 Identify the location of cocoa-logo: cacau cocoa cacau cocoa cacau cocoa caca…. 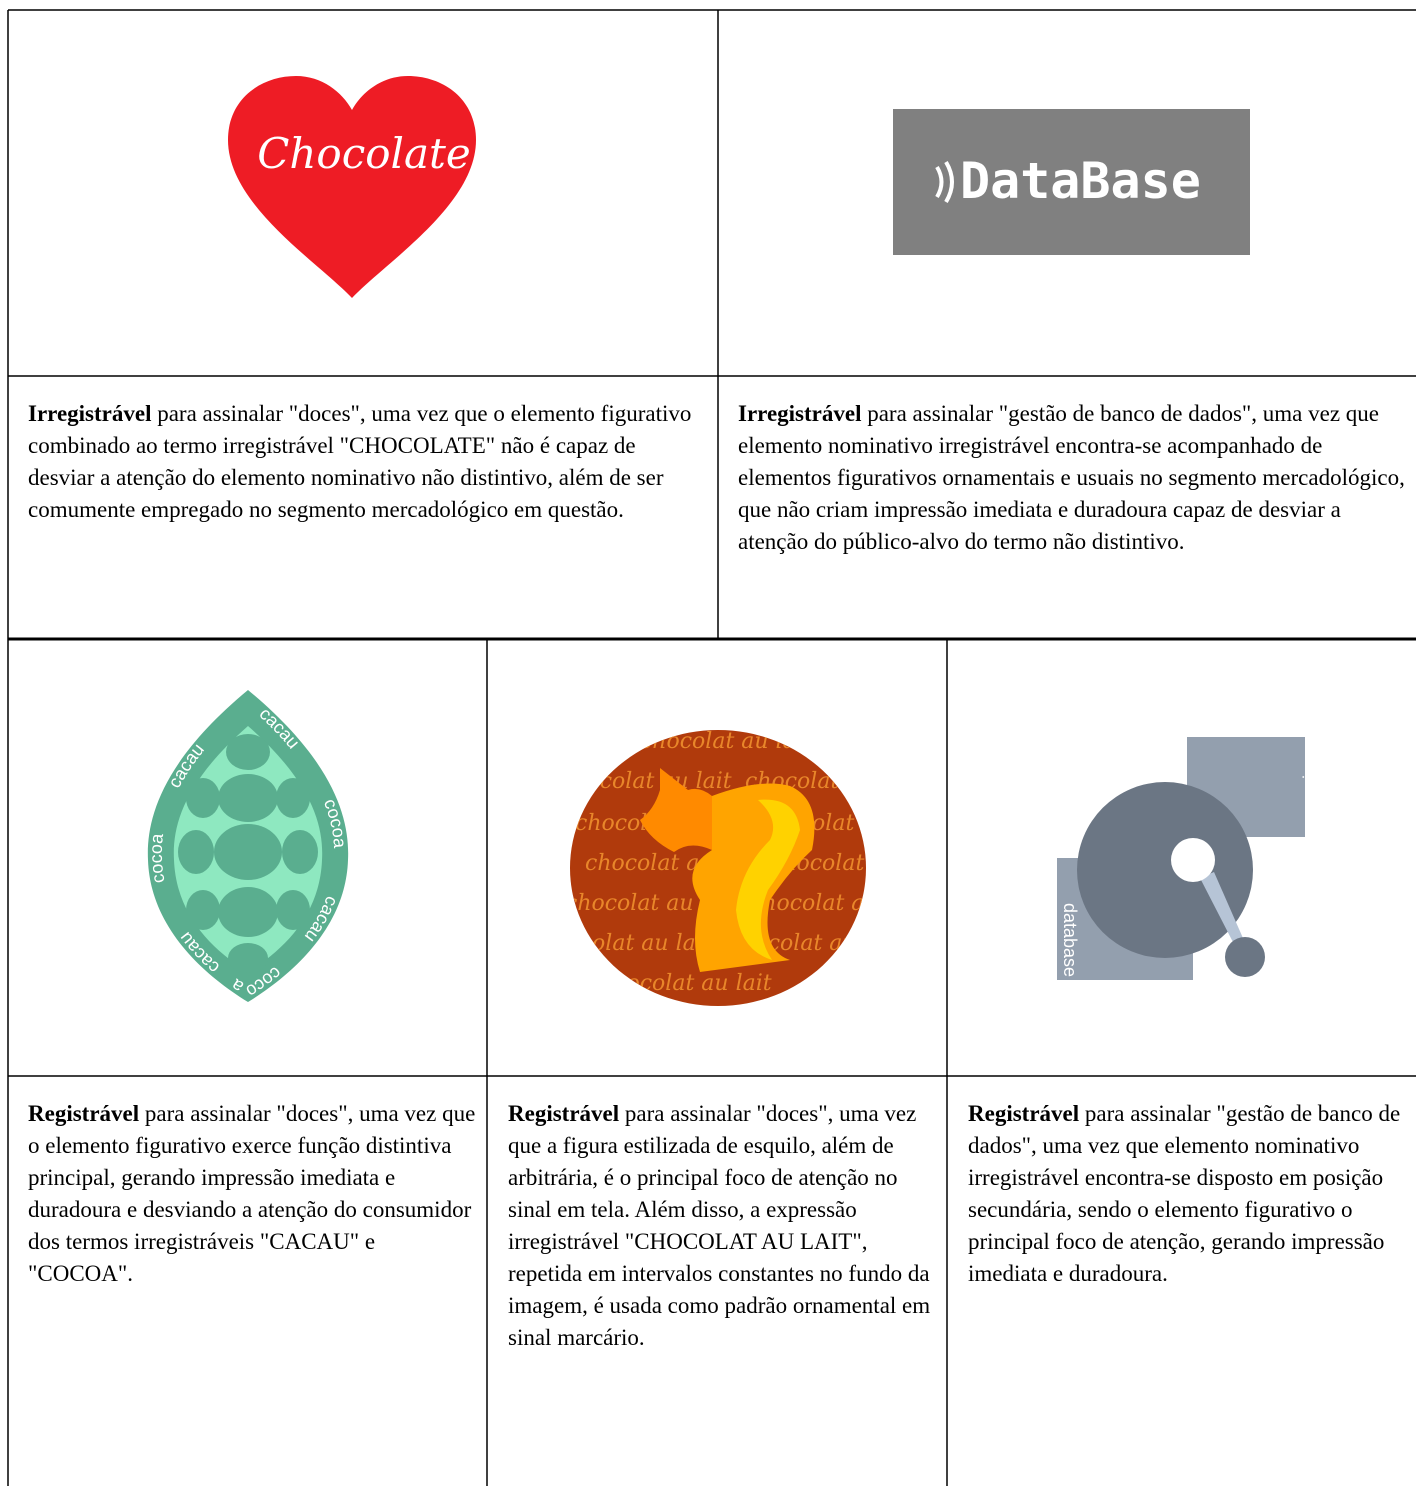
(248, 846).